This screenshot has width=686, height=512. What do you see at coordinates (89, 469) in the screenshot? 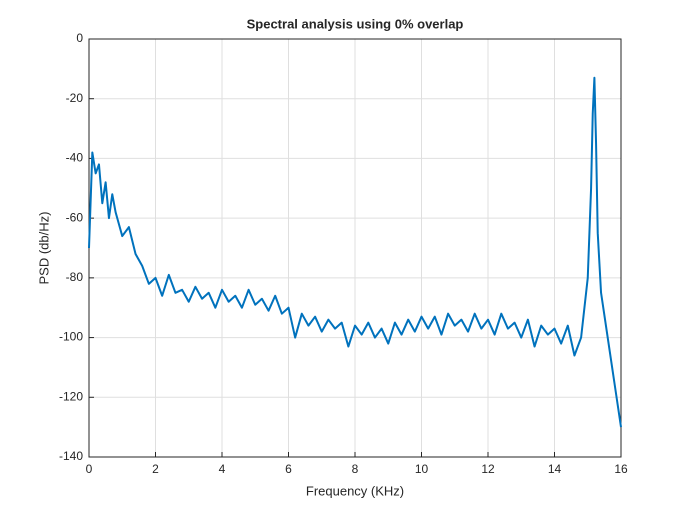
I see `x-tick-label: 0` at bounding box center [89, 469].